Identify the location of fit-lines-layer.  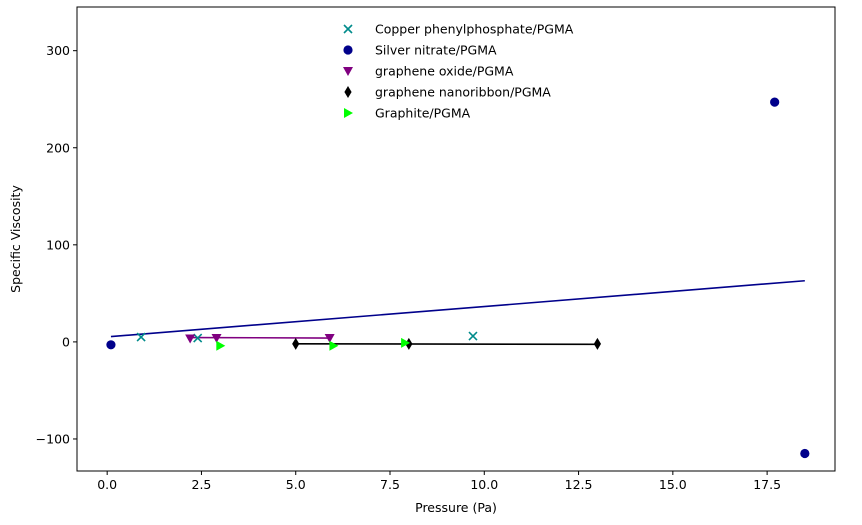
(457, 312).